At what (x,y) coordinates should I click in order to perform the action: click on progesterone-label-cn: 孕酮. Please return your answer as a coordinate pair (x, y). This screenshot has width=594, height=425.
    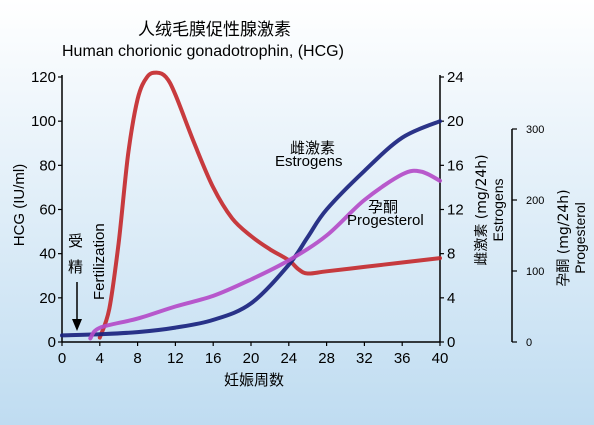
    Looking at the image, I should click on (383, 207).